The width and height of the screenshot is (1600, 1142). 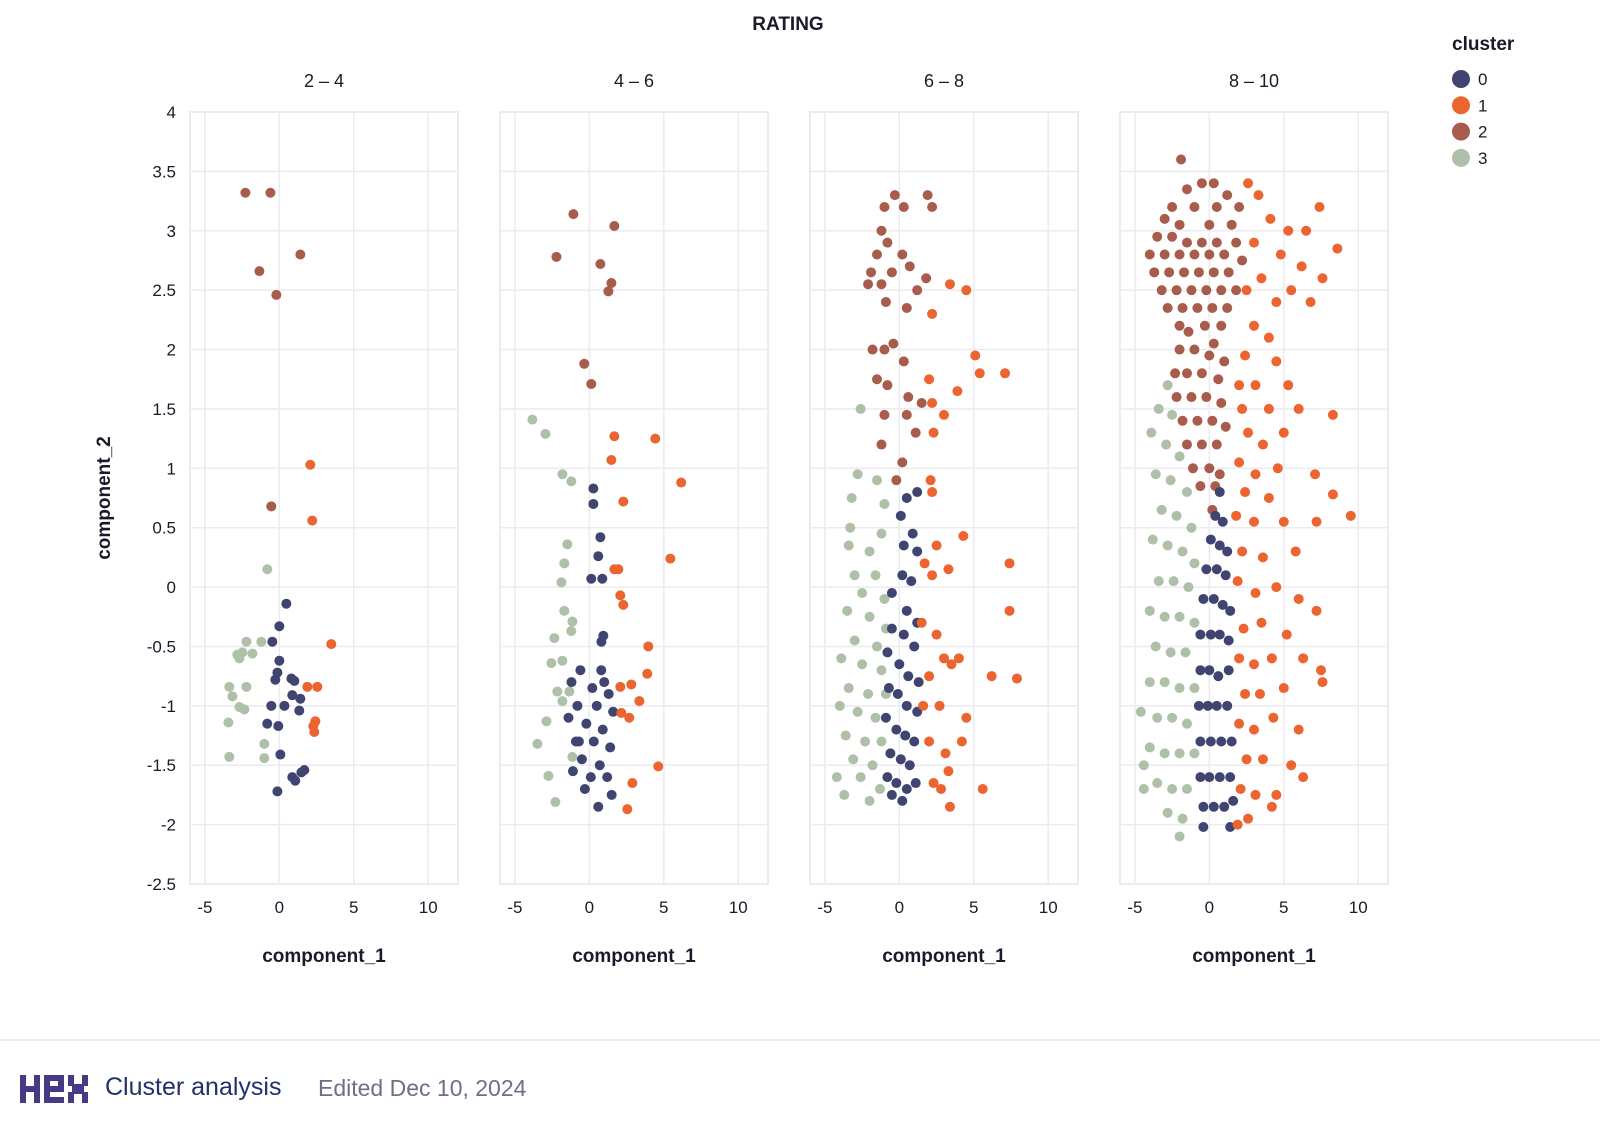 I want to click on facet-panel: -5 0 5 10 4 – 6 component_1, so click(x=634, y=519).